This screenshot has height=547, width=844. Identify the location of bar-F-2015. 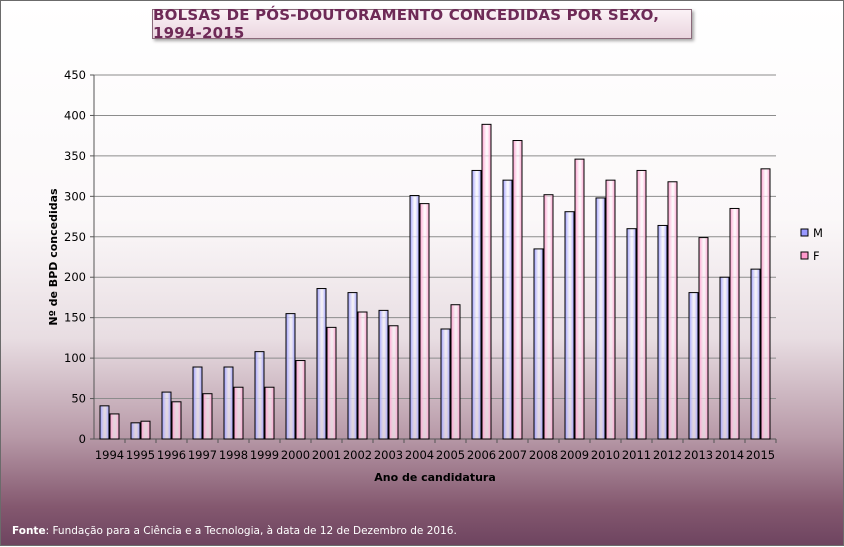
(765, 304).